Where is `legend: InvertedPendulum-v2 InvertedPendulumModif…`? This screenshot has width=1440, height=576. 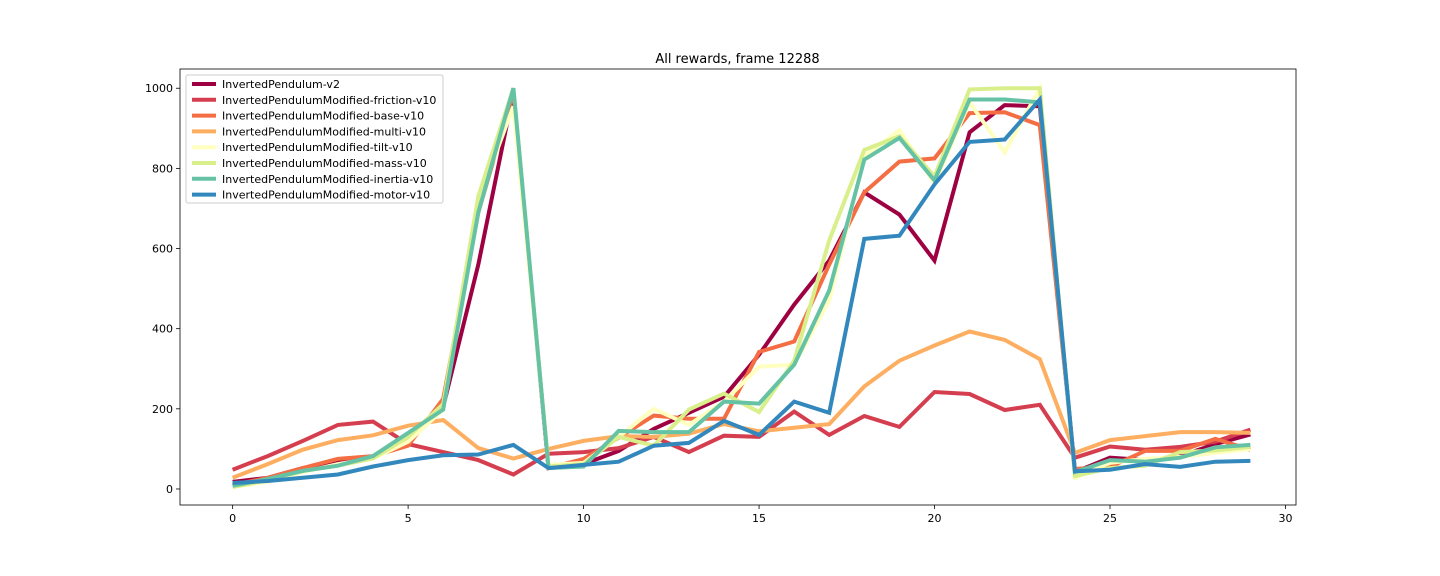
legend: InvertedPendulum-v2 InvertedPendulumModif… is located at coordinates (314, 139).